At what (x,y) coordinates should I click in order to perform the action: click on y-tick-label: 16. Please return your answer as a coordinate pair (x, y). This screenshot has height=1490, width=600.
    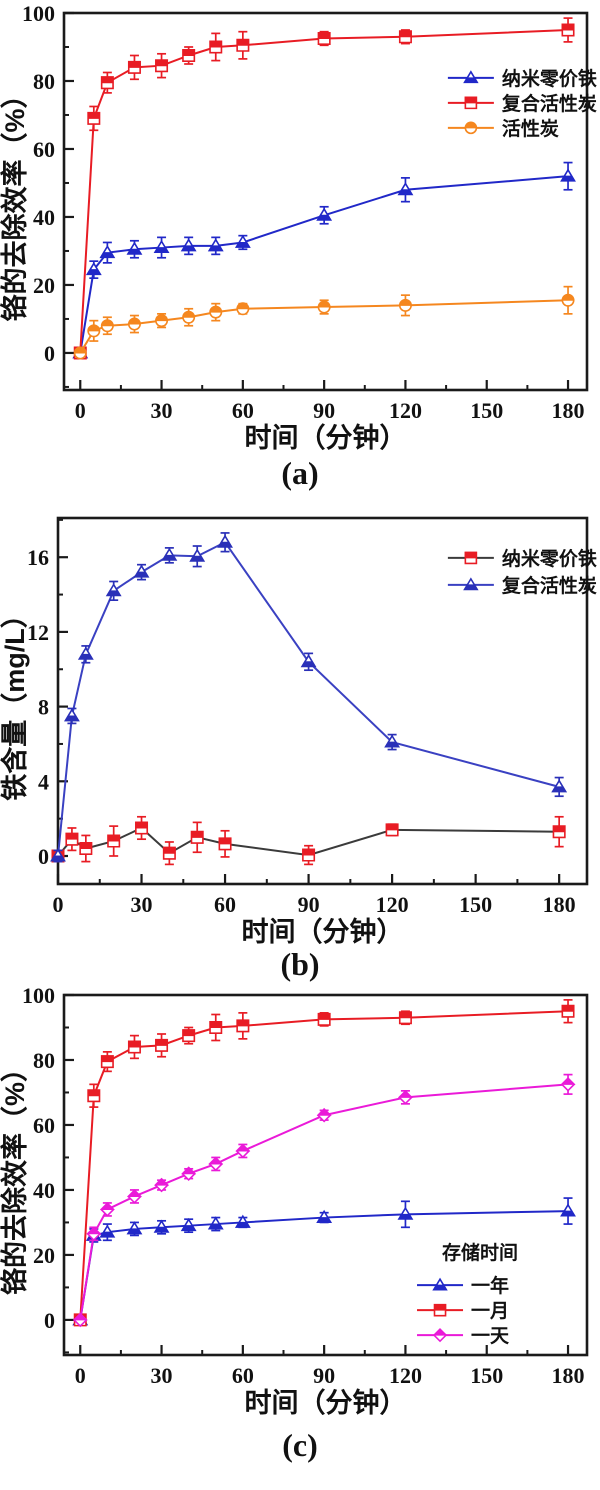
    Looking at the image, I should click on (38, 557).